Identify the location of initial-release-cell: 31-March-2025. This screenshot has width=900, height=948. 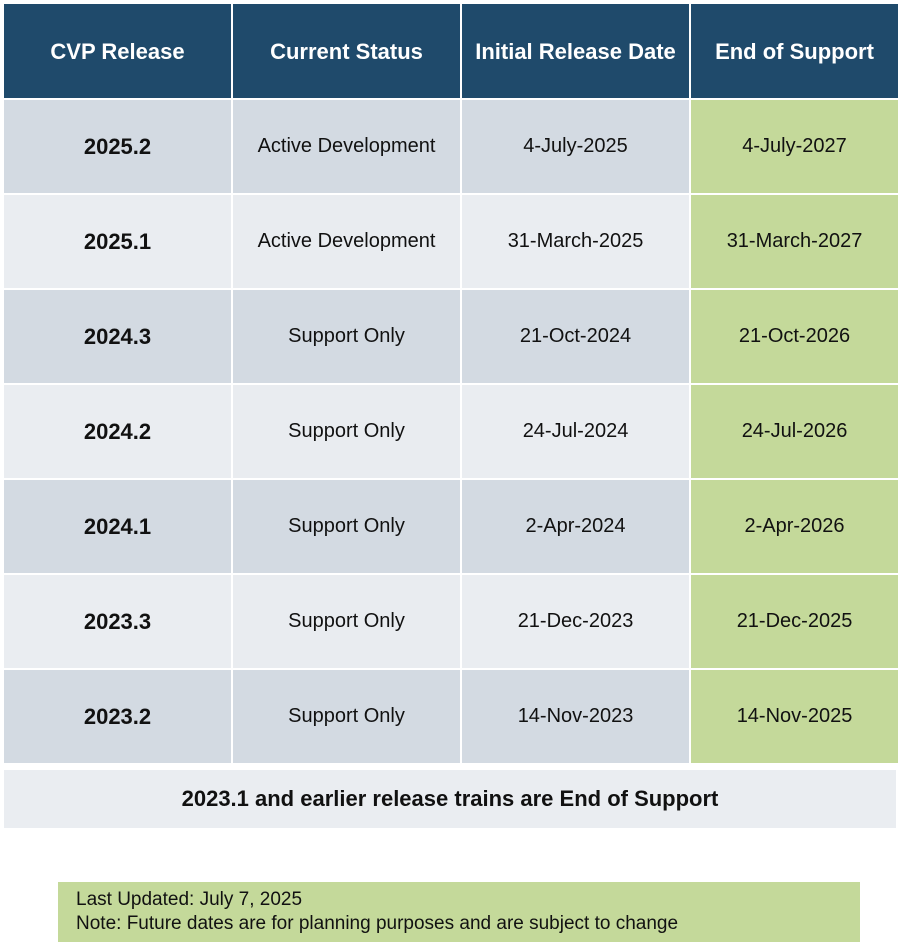
(575, 241).